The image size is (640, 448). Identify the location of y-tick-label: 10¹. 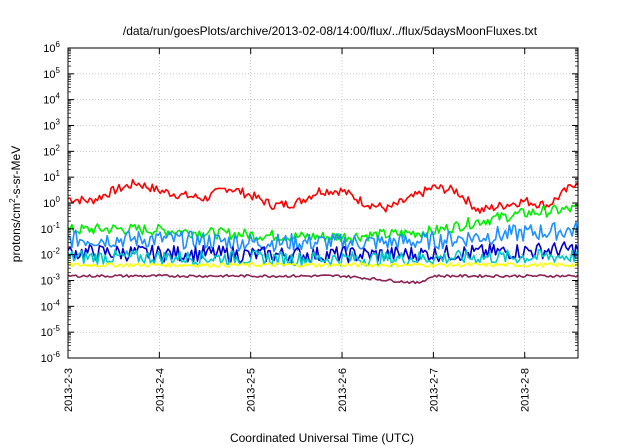
(51, 176).